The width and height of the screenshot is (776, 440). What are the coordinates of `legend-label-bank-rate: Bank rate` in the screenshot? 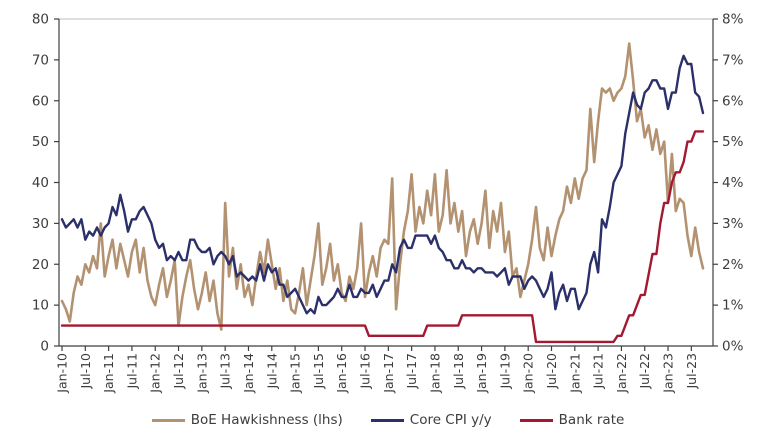 It's located at (591, 420).